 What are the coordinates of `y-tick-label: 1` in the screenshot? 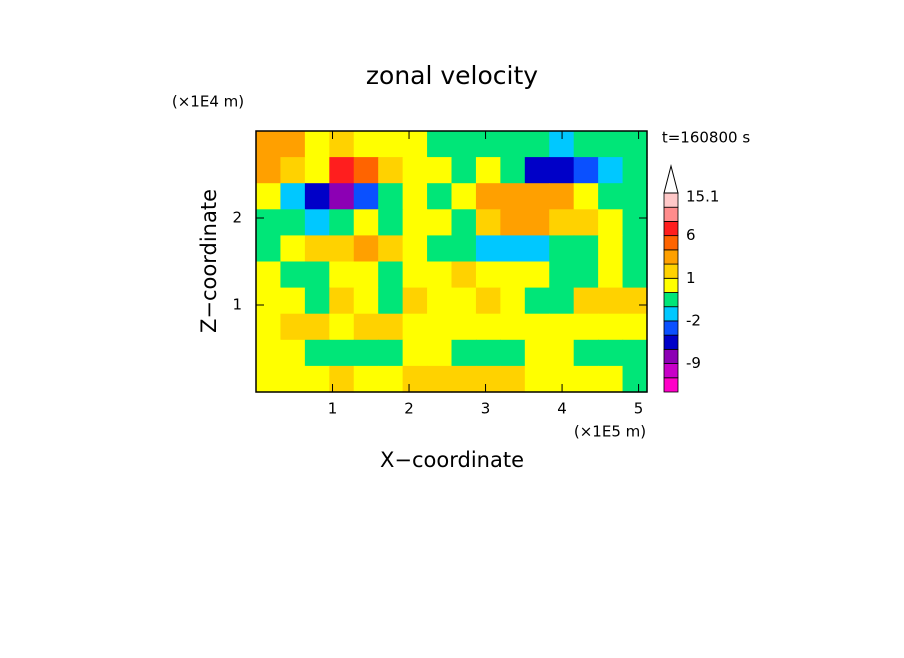 It's located at (237, 305).